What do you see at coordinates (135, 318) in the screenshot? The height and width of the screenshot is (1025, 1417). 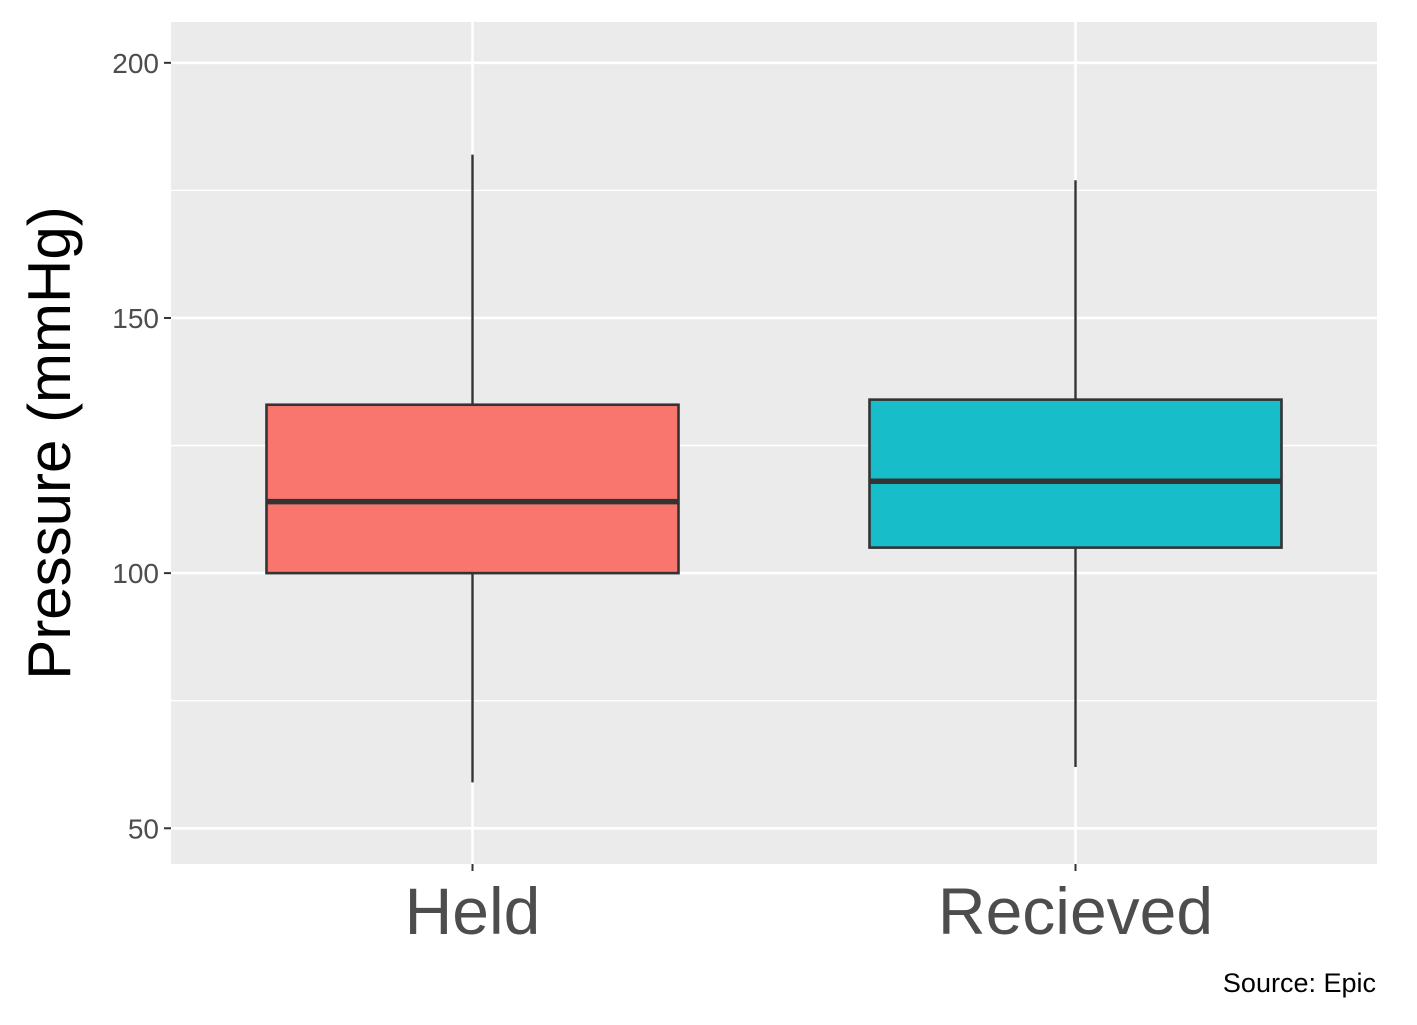 I see `y-tick-label: 150` at bounding box center [135, 318].